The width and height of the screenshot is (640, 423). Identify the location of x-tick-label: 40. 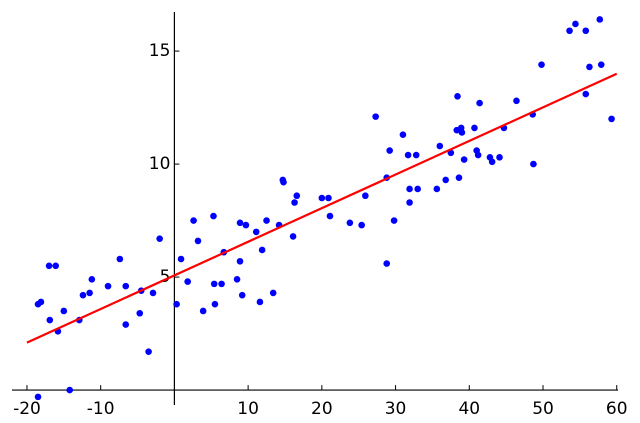
(469, 409).